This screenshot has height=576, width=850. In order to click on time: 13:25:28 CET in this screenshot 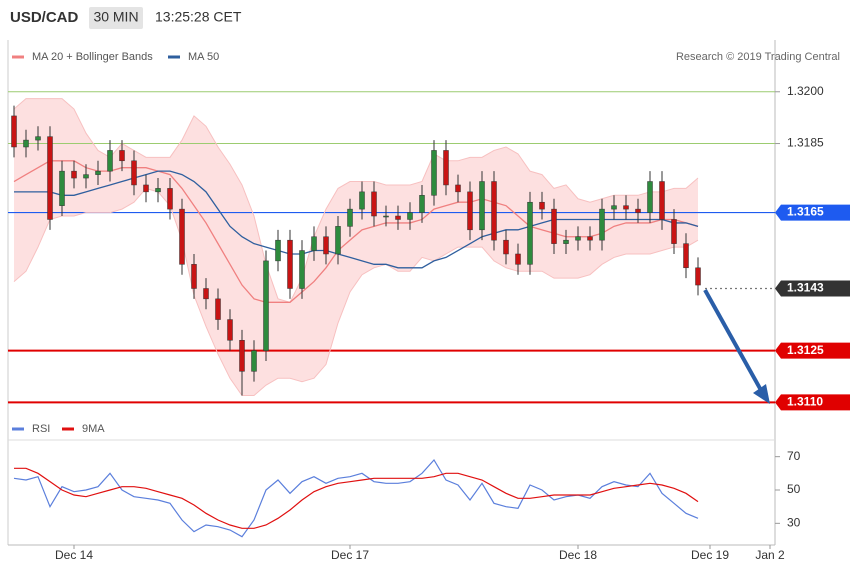, I will do `click(198, 17)`.